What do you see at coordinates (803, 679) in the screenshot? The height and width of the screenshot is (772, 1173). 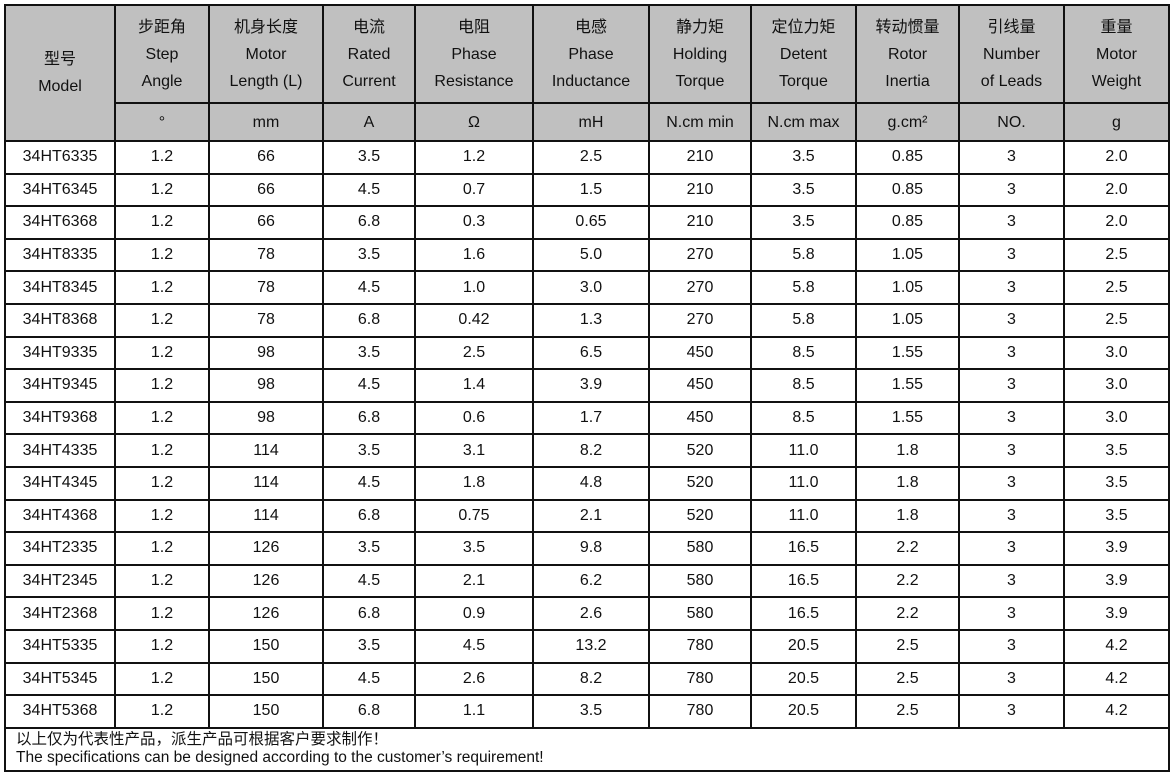 I see `value-cell: 20.5` at bounding box center [803, 679].